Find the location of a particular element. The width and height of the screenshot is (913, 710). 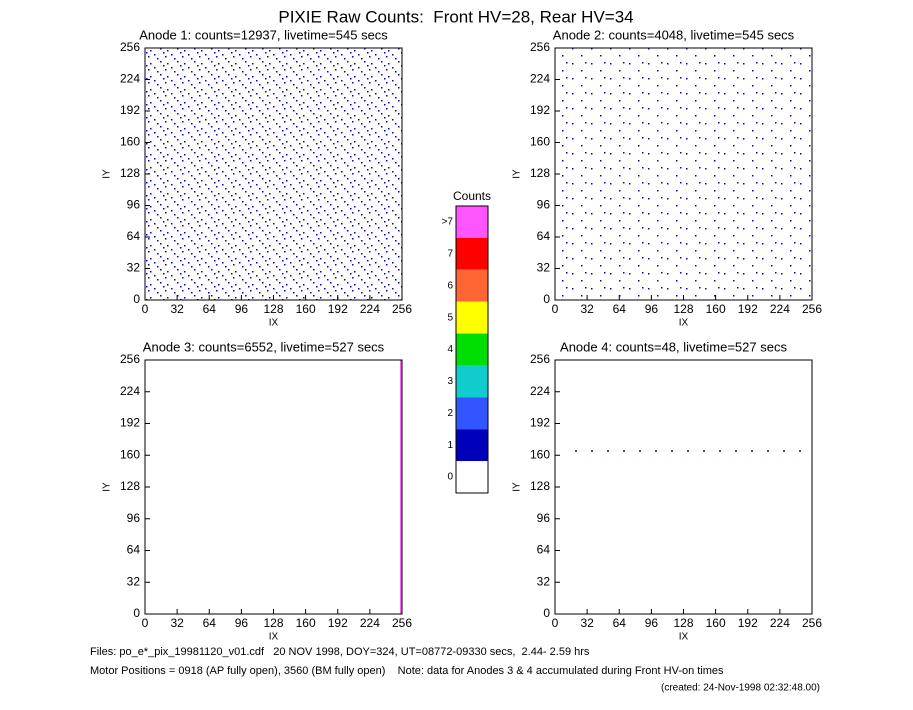

colorbar-label: >7 is located at coordinates (448, 222).